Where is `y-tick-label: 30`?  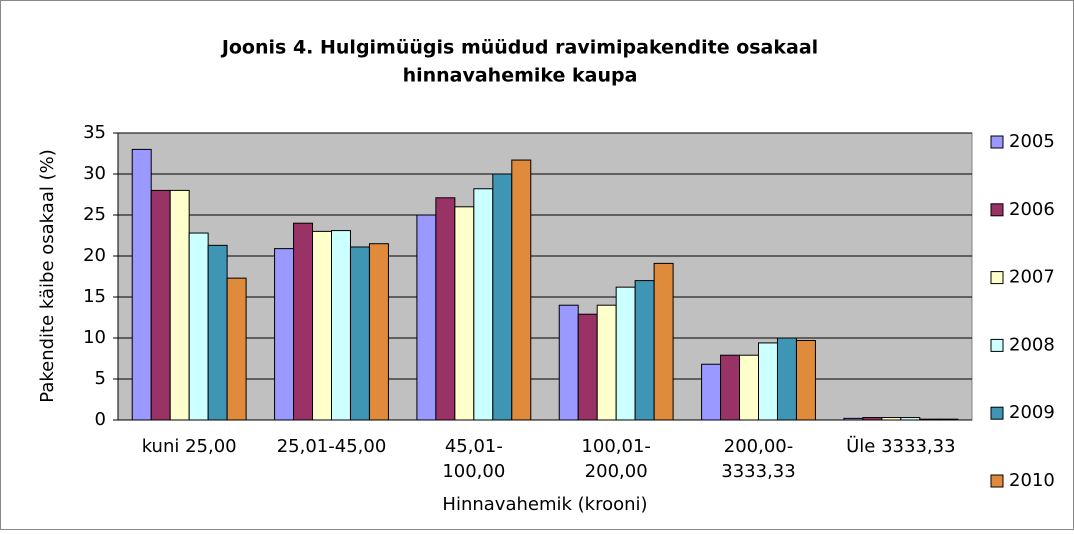
y-tick-label: 30 is located at coordinates (94, 173).